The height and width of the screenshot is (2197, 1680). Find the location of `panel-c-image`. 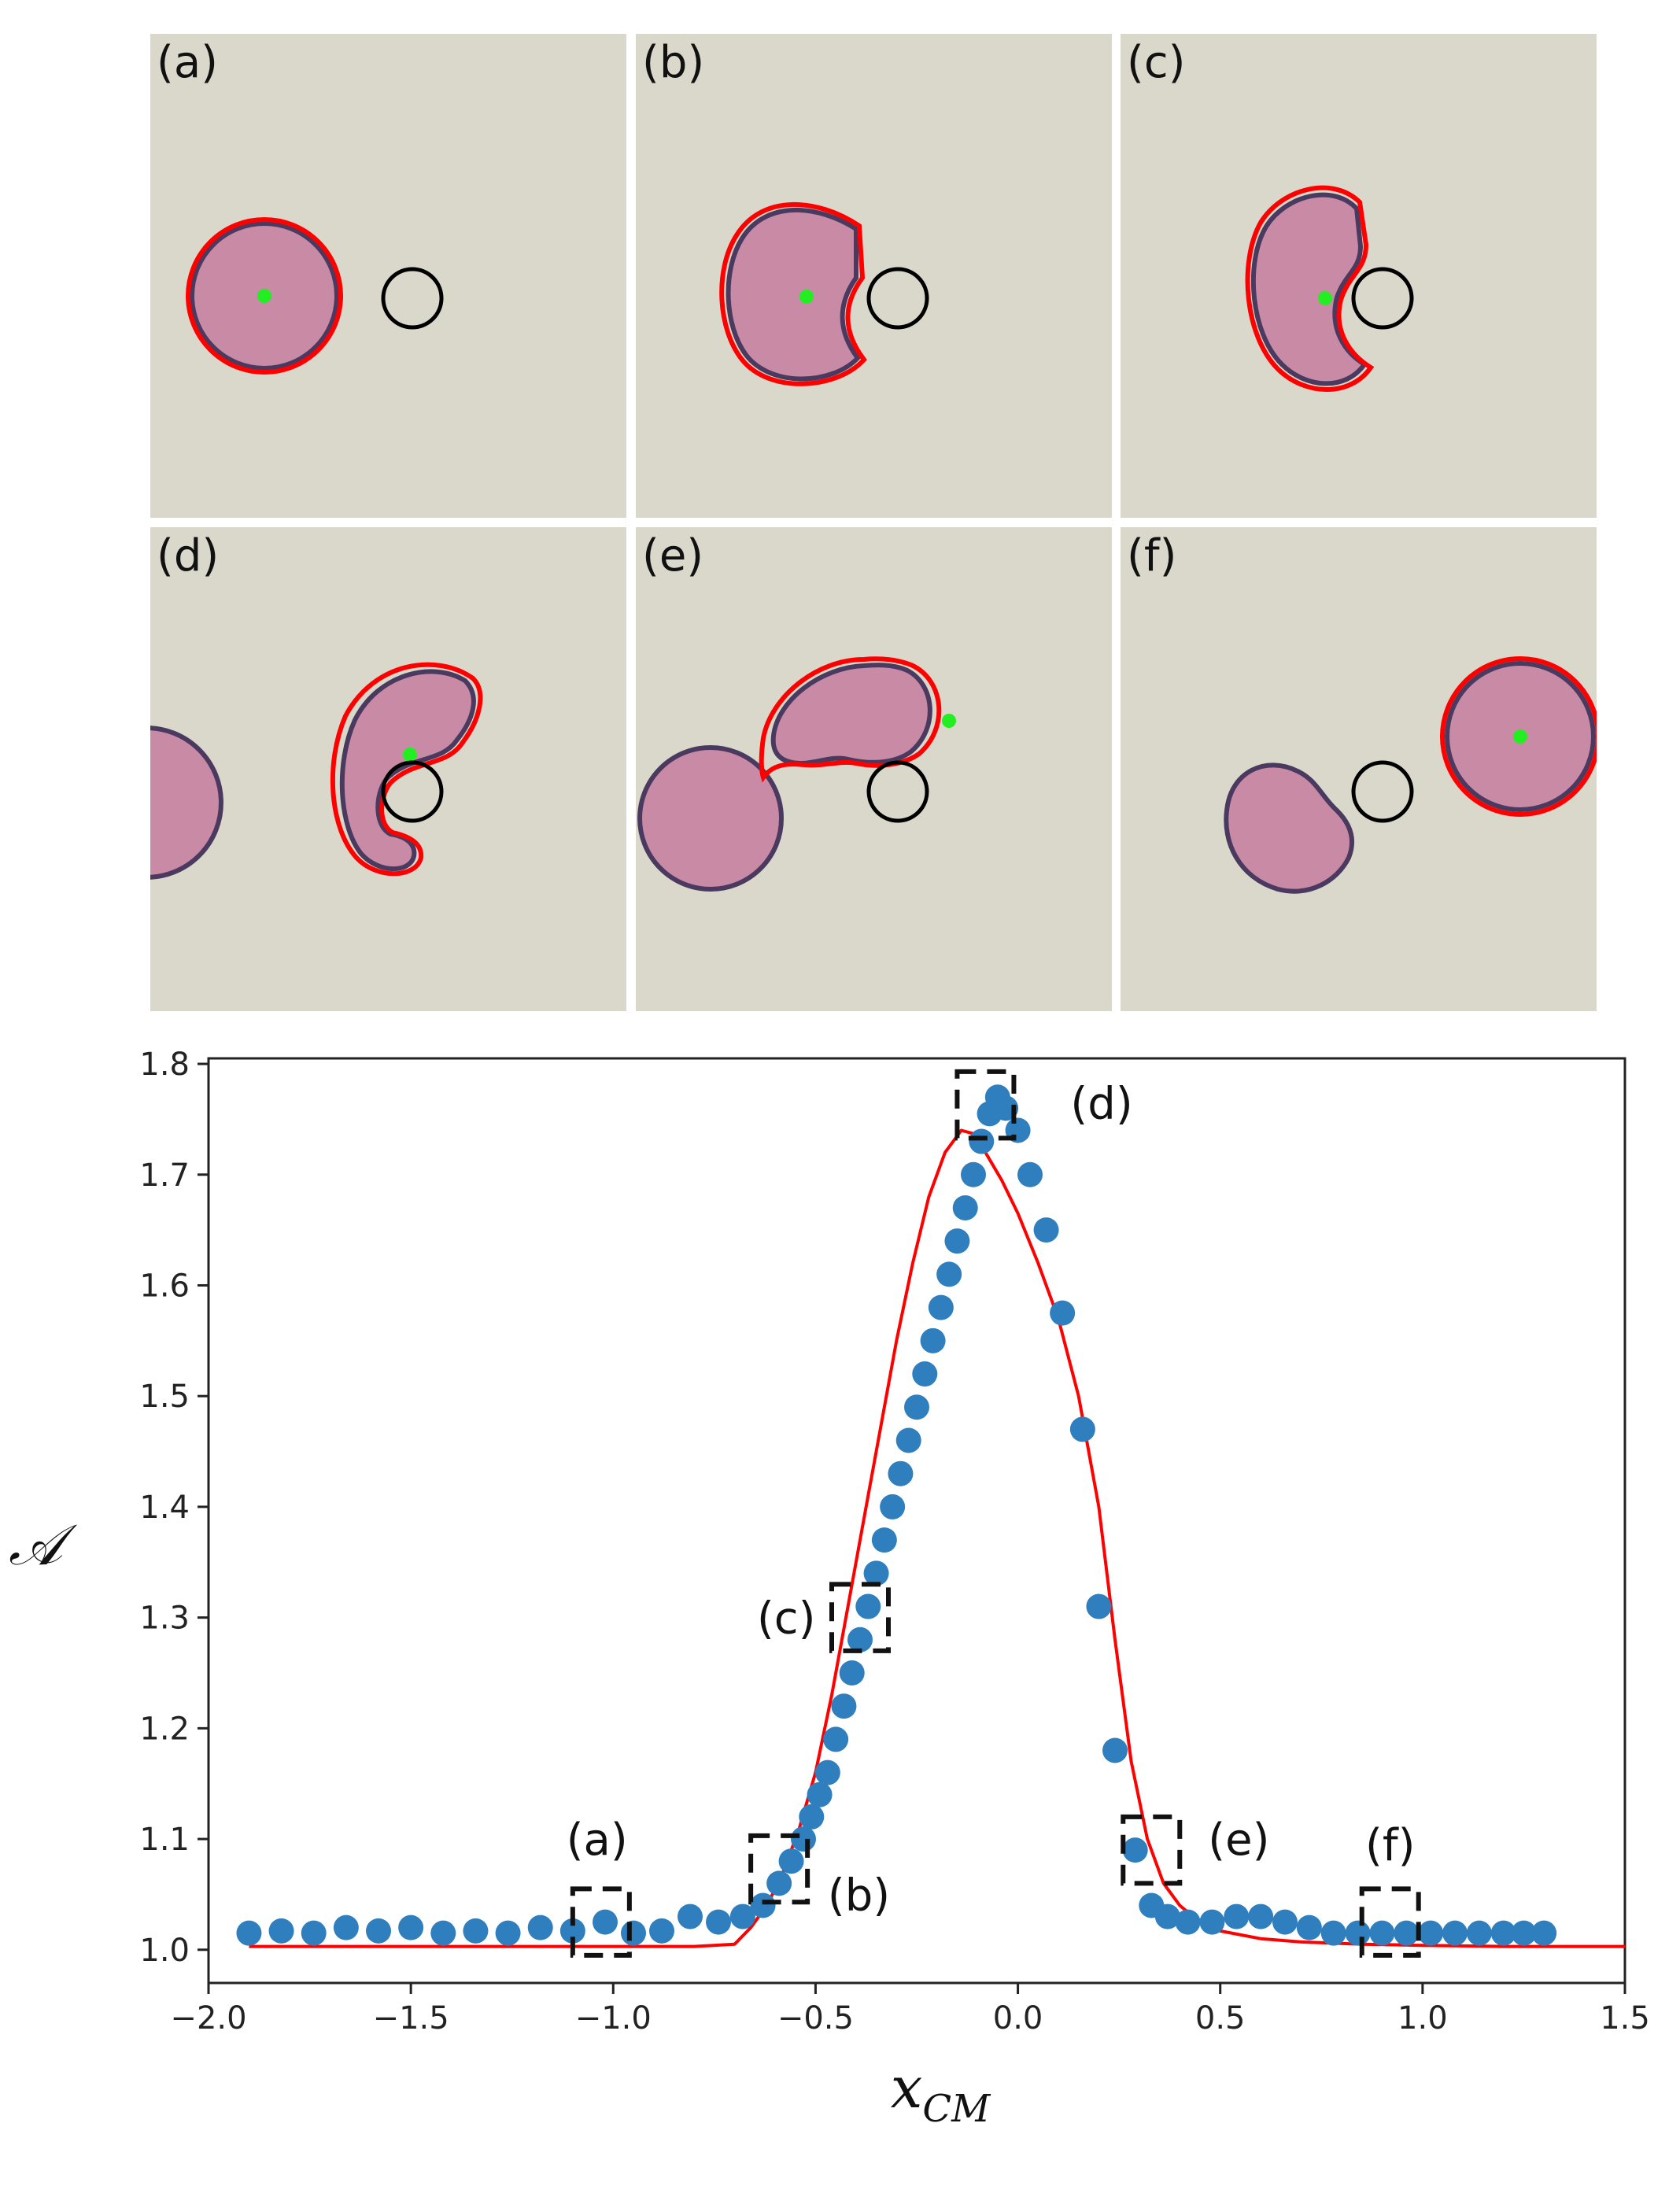

panel-c-image is located at coordinates (1329, 288).